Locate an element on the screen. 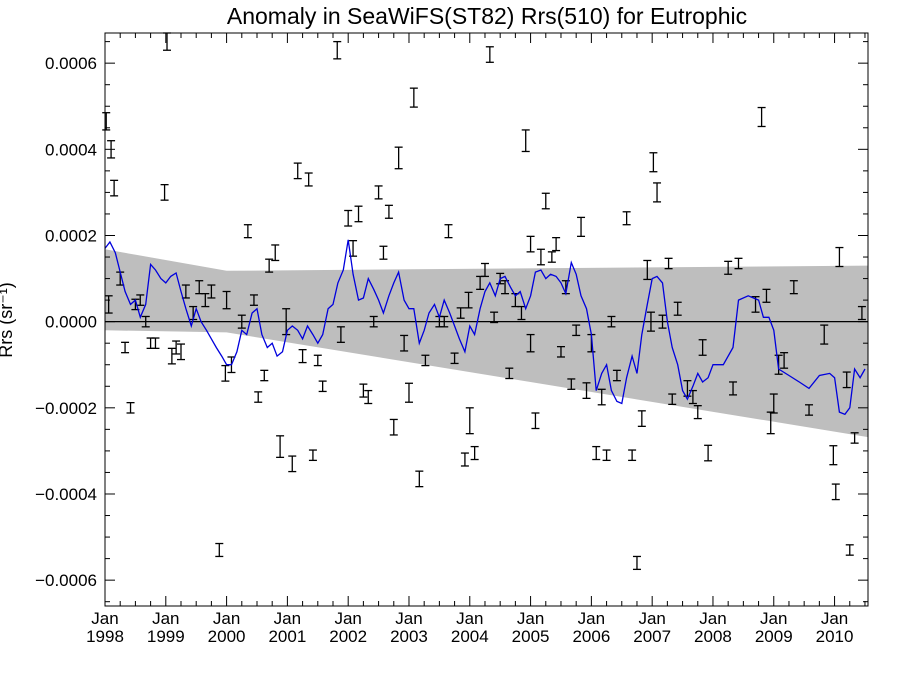 The image size is (900, 675). x-tick-year-label: 2000 is located at coordinates (227, 636).